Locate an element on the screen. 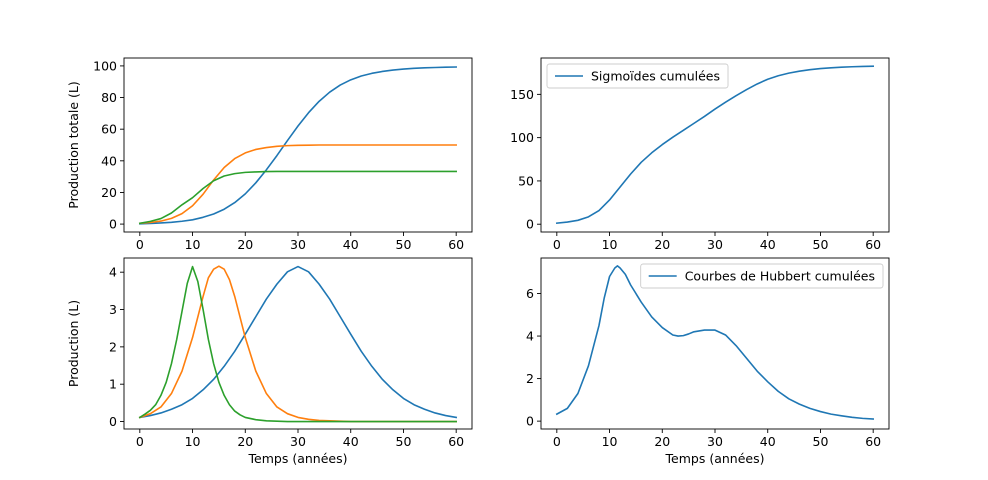 The width and height of the screenshot is (988, 480). y-tick-label: 150 is located at coordinates (522, 94).